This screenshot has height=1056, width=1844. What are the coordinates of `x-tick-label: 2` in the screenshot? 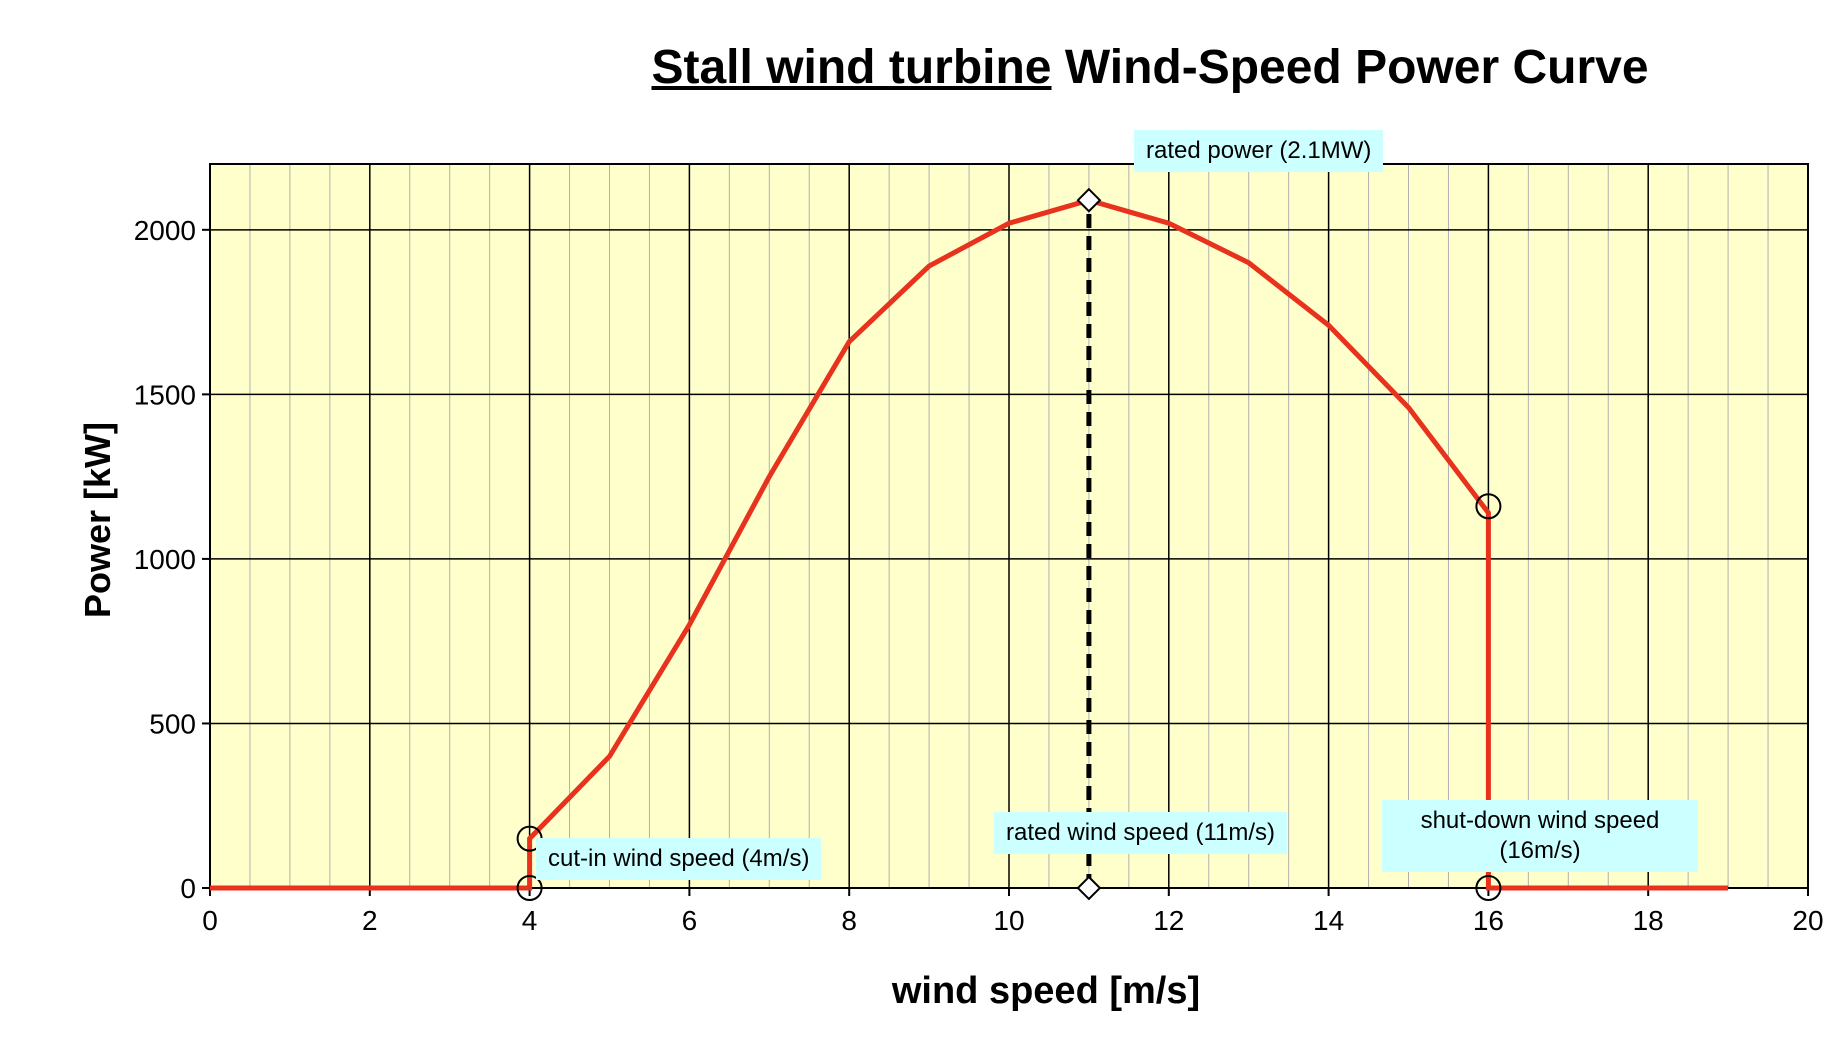 It's located at (370, 920).